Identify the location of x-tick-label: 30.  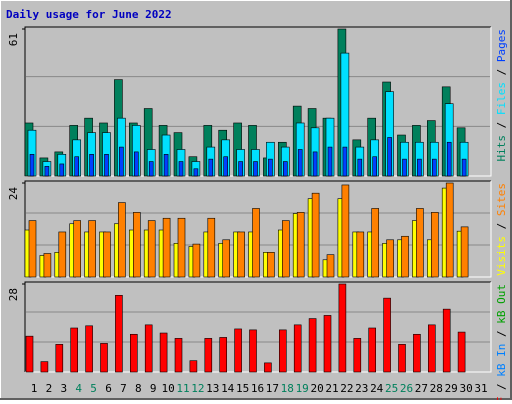
(465, 388).